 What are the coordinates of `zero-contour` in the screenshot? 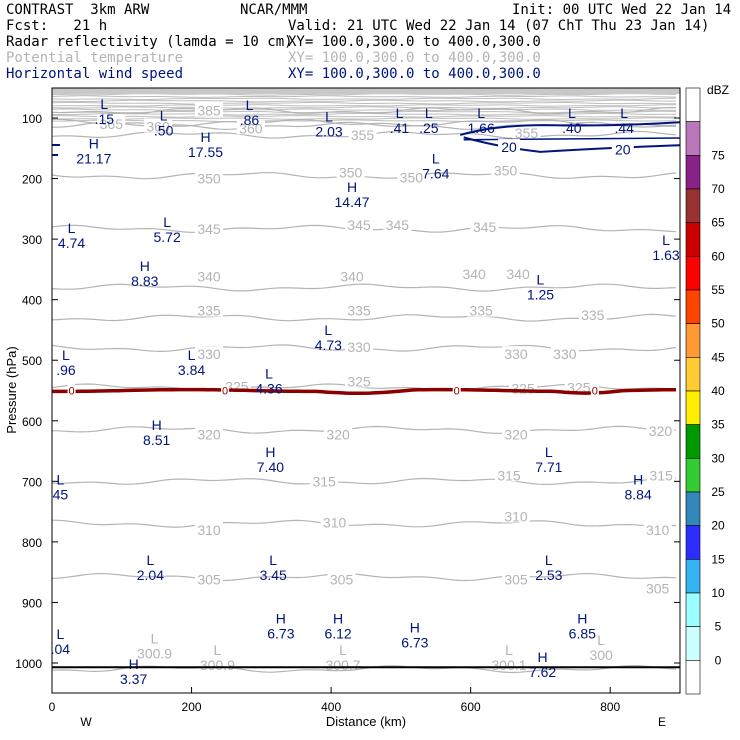 It's located at (364, 391).